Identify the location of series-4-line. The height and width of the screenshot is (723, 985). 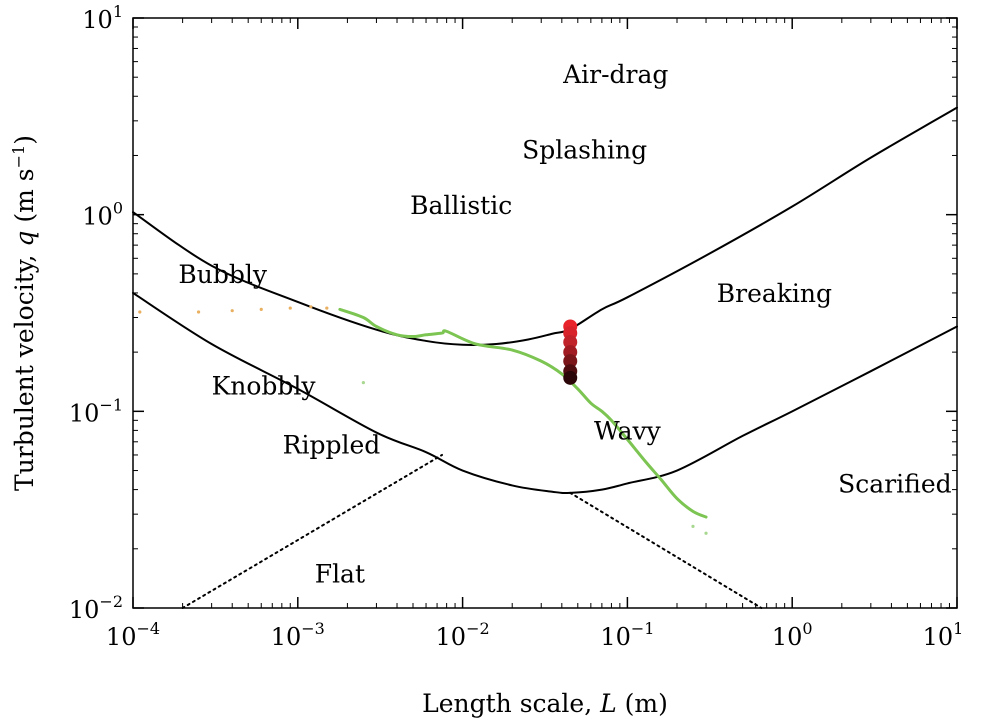
(523, 413).